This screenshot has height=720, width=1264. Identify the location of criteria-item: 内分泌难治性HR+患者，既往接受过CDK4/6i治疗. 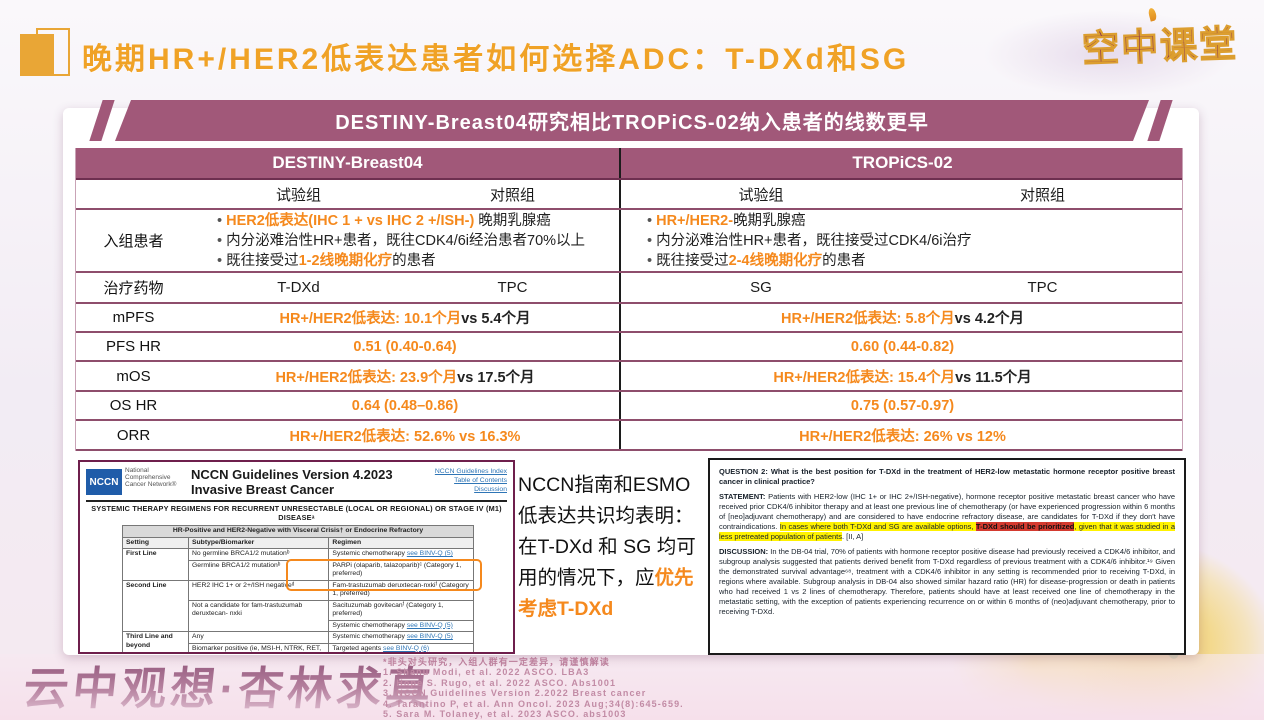
(809, 241).